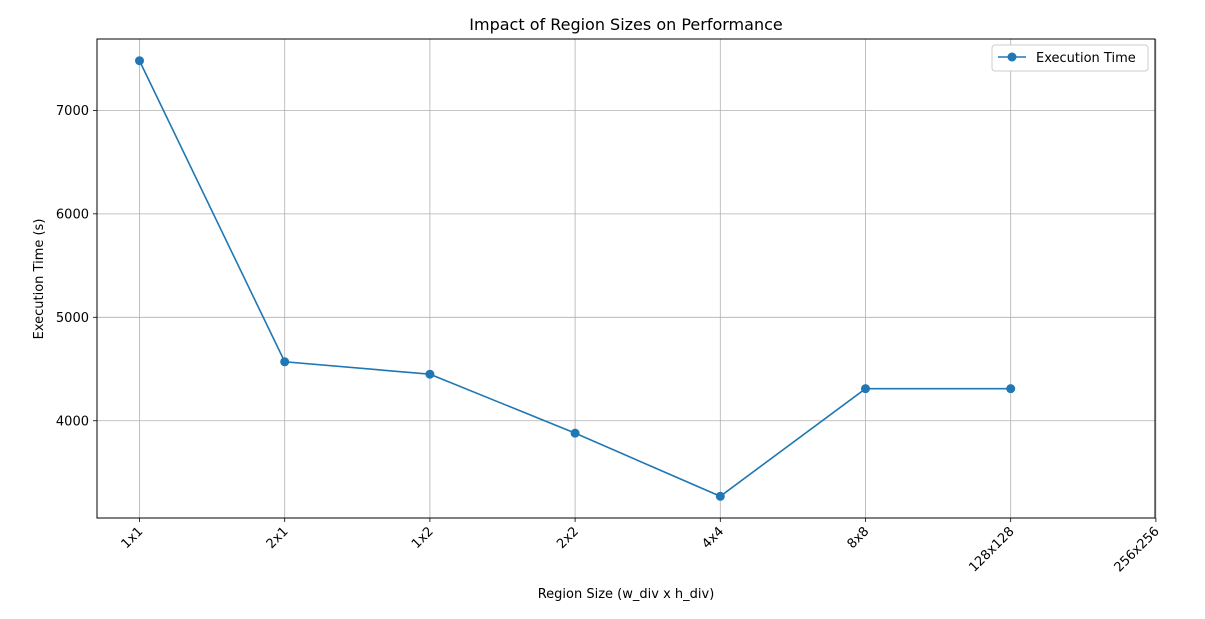 This screenshot has height=619, width=1205. I want to click on legend-box, so click(1070, 58).